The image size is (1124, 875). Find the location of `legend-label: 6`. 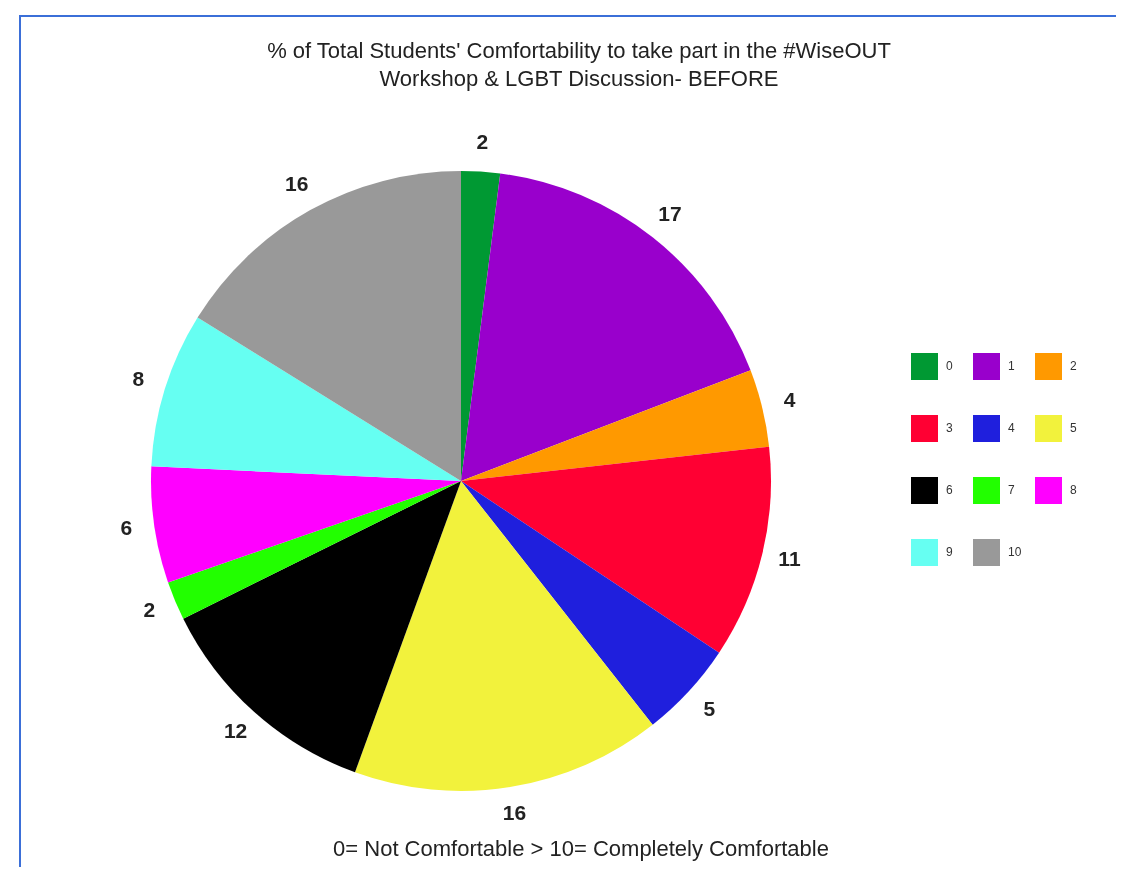

legend-label: 6 is located at coordinates (949, 490).